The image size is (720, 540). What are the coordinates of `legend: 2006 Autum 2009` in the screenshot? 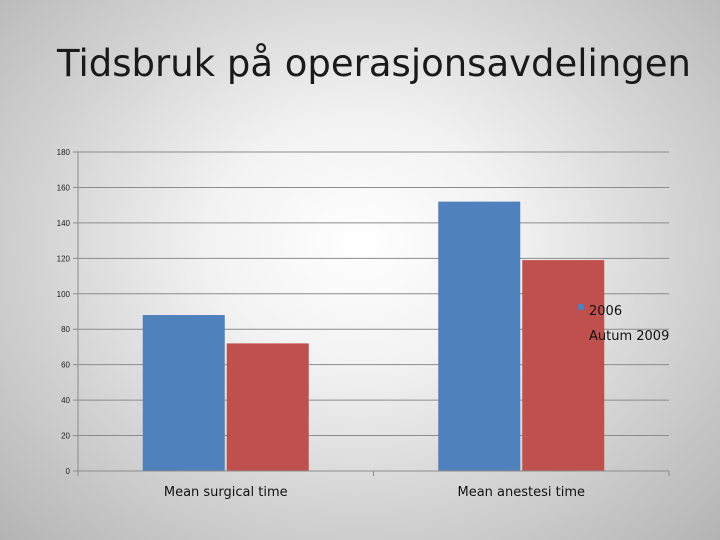 It's located at (623, 324).